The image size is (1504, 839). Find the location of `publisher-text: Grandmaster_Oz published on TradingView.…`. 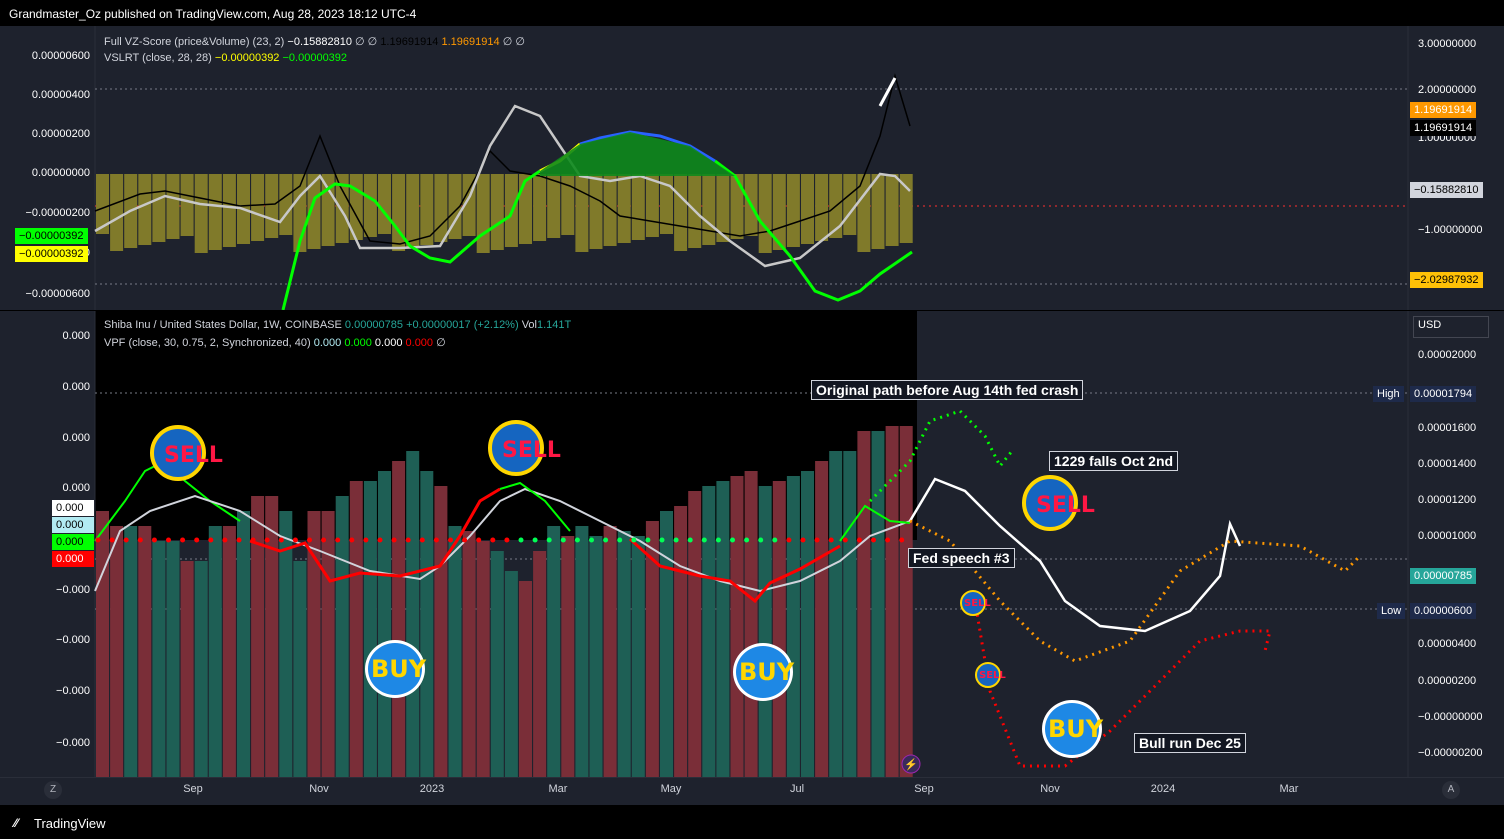

publisher-text: Grandmaster_Oz published on TradingView.… is located at coordinates (213, 14).